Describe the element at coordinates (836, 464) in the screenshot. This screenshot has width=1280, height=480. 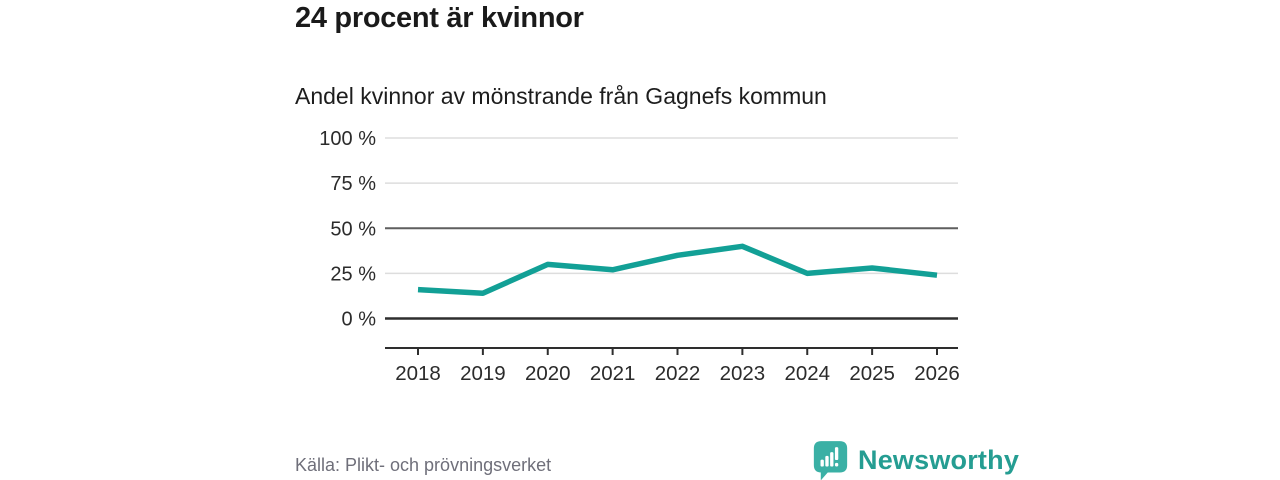
I see `logo-exclamation-dot` at that location.